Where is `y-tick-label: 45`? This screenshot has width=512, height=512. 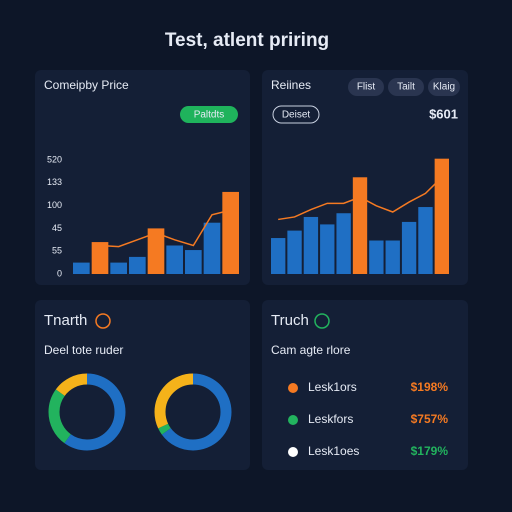 y-tick-label: 45 is located at coordinates (57, 228).